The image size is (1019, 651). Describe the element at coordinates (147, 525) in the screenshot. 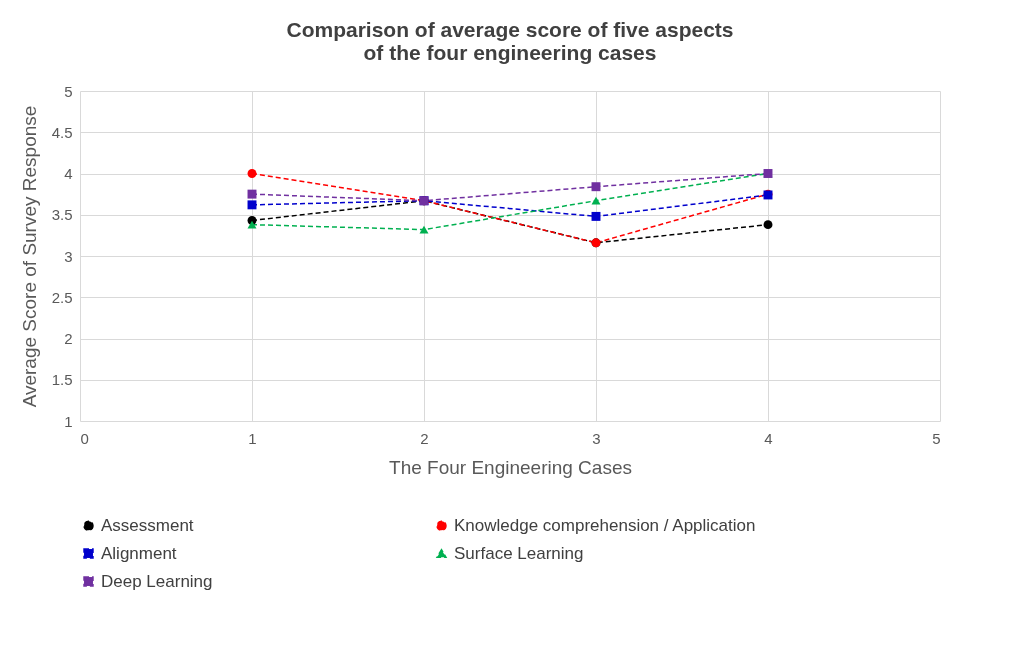

I see `legend-label: Assessment` at that location.